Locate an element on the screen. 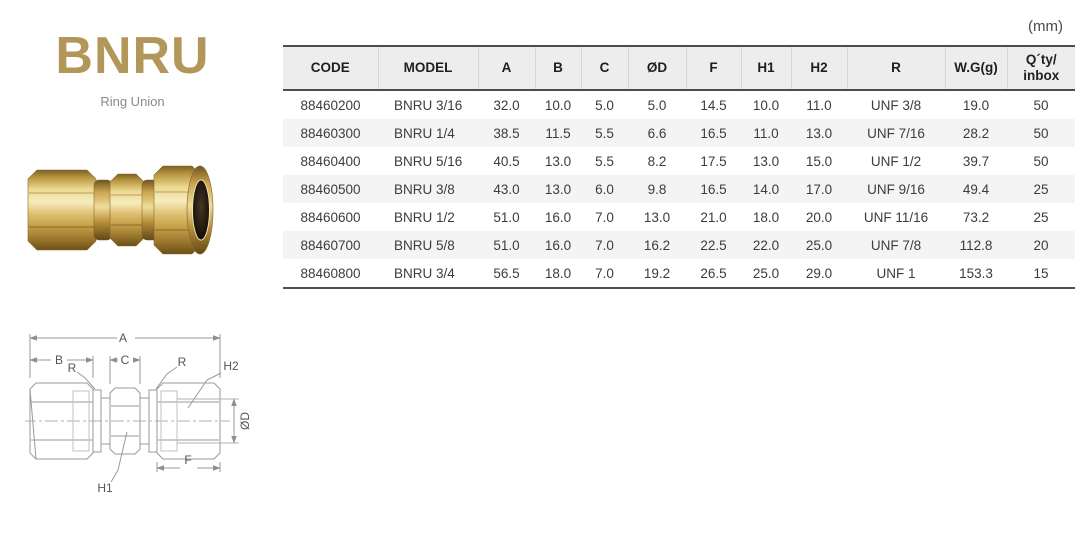  table-header-row: CODE MODEL A B C ØD F H1 H2 R W.G(g) Q´ty/ inbox is located at coordinates (679, 68).